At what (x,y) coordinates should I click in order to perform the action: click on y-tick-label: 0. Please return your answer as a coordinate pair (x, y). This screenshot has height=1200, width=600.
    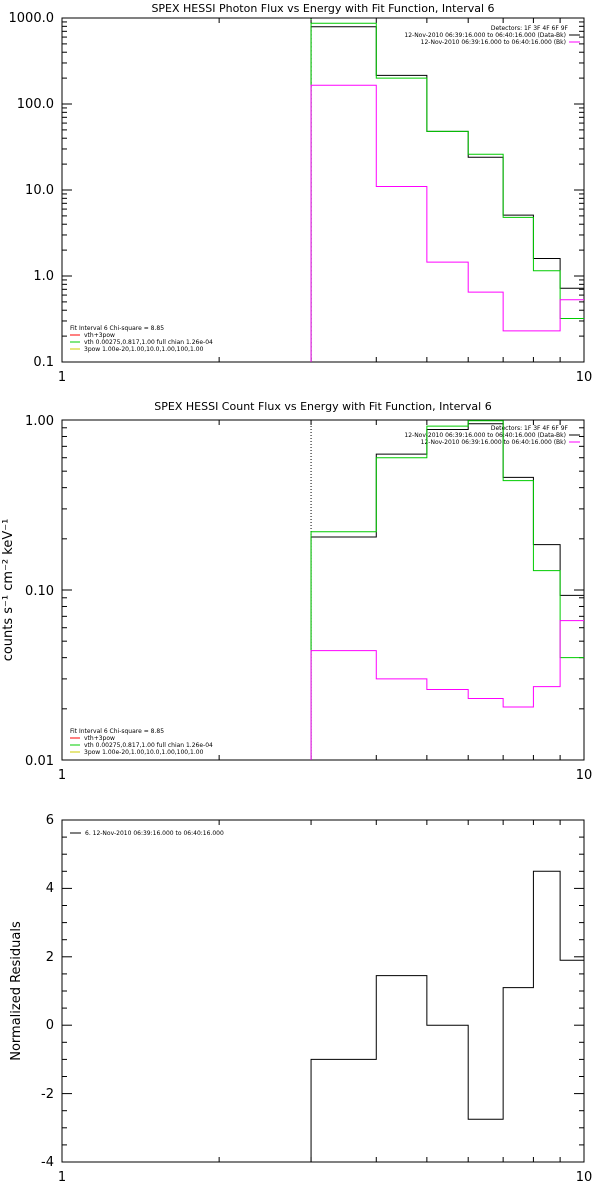
    Looking at the image, I should click on (50, 1025).